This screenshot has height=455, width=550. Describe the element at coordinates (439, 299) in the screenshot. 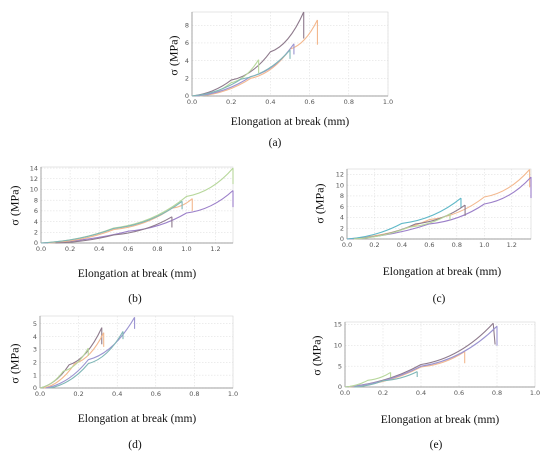

I see `panel-label: (c)` at that location.